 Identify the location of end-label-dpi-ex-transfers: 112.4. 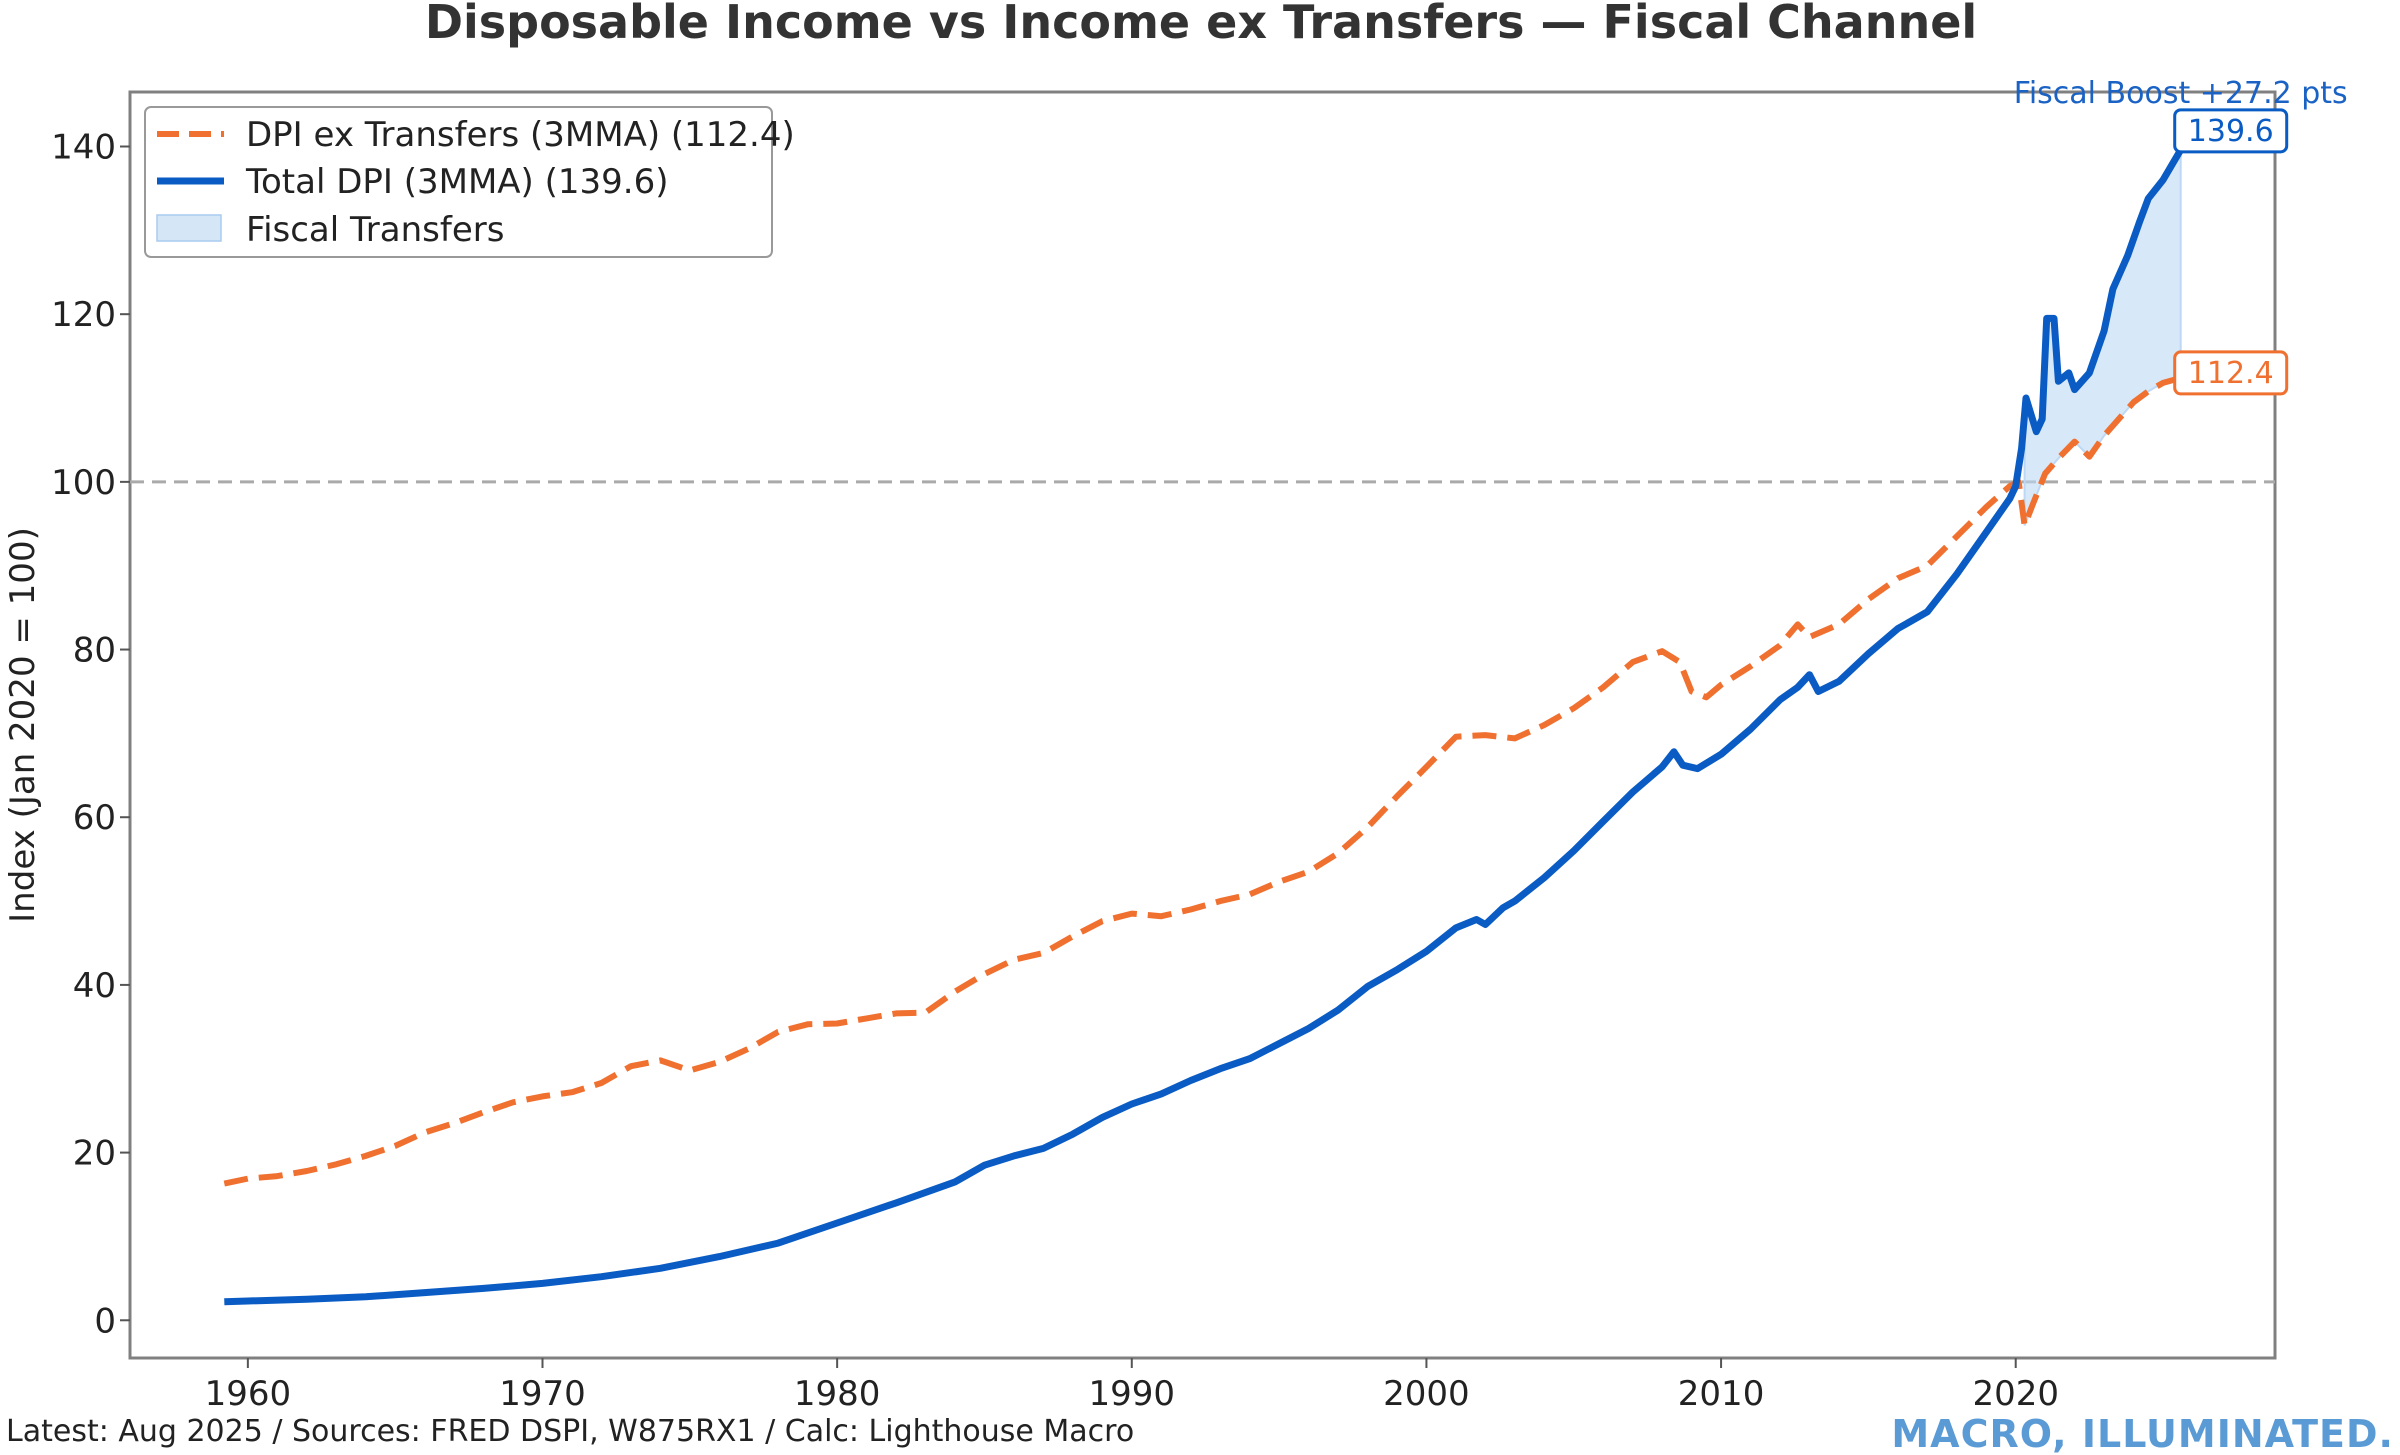
(2231, 373).